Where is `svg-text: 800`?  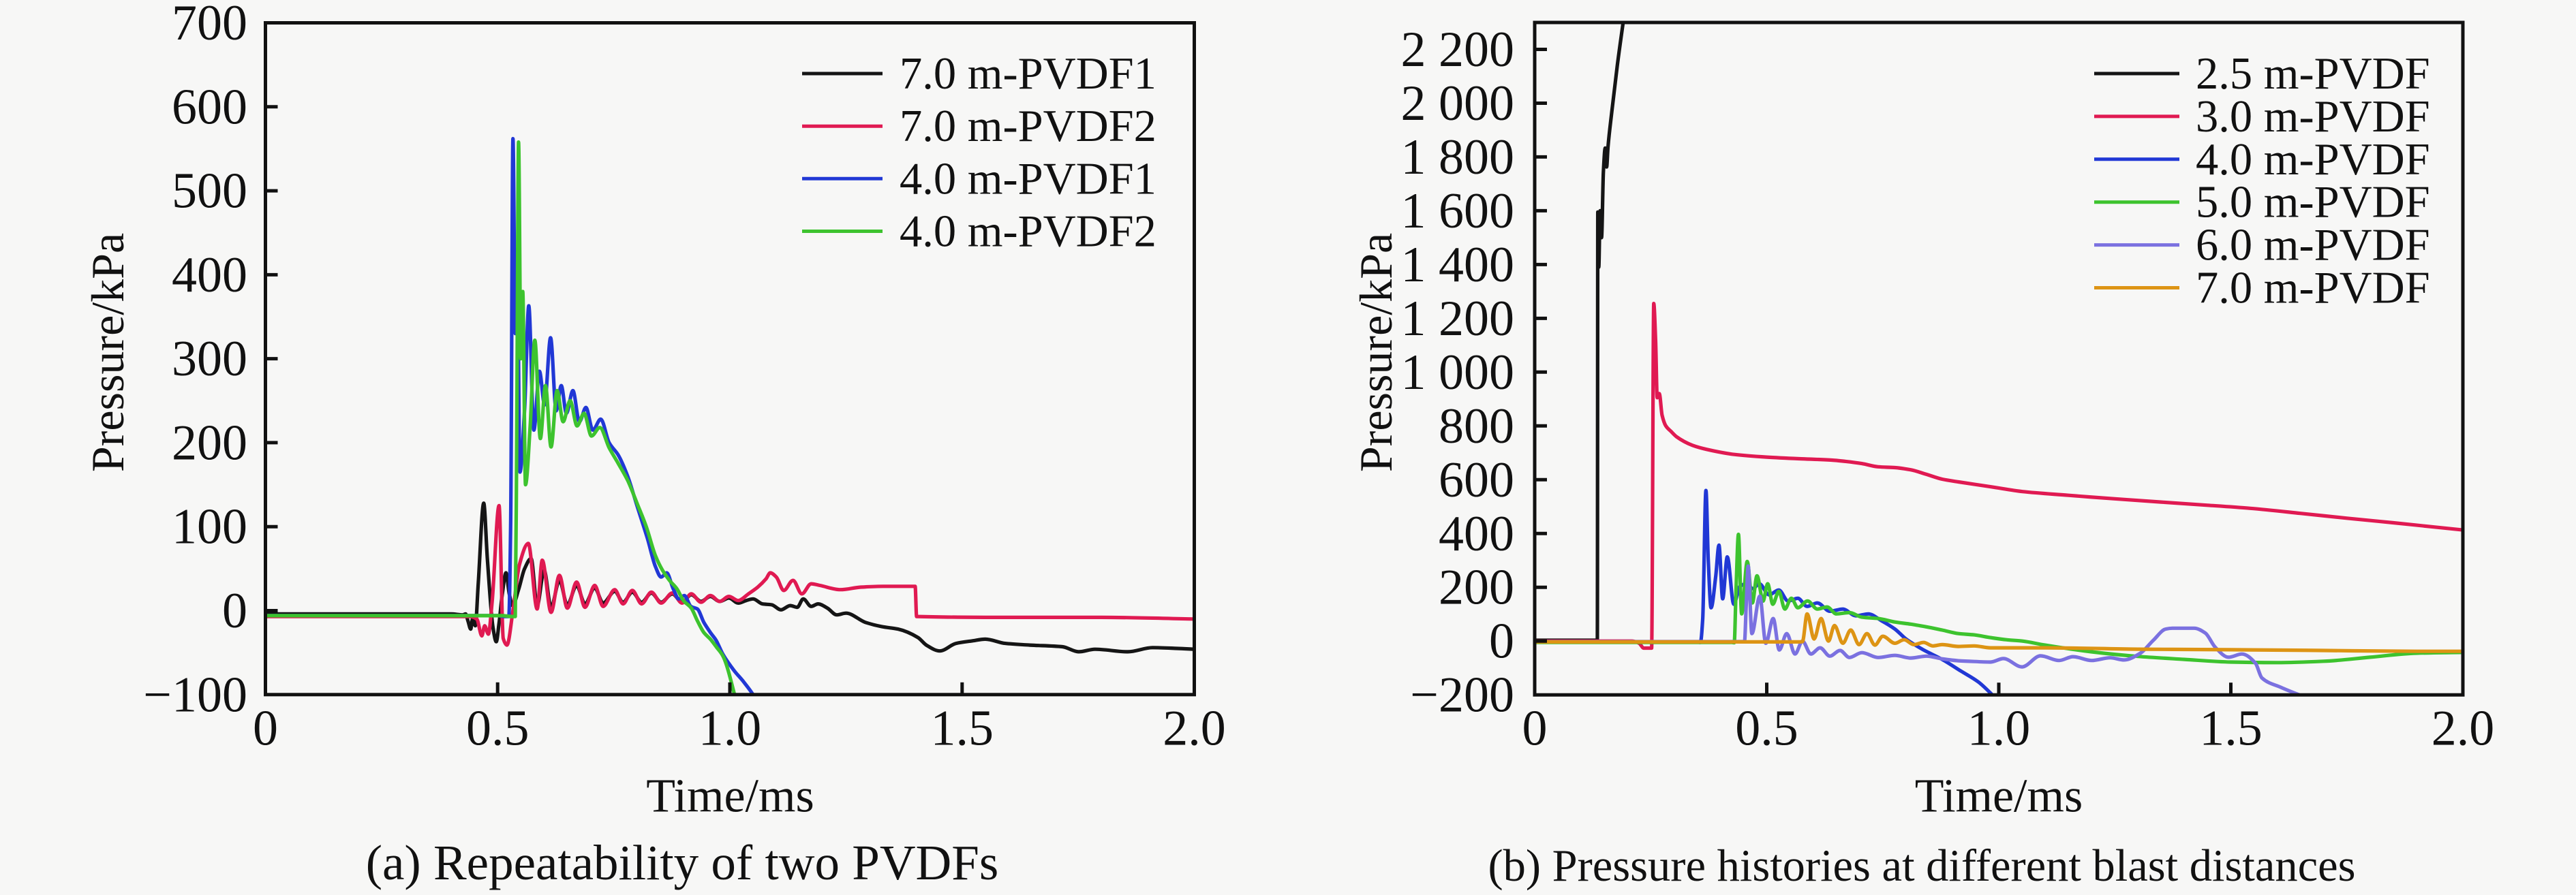 svg-text: 800 is located at coordinates (1477, 426).